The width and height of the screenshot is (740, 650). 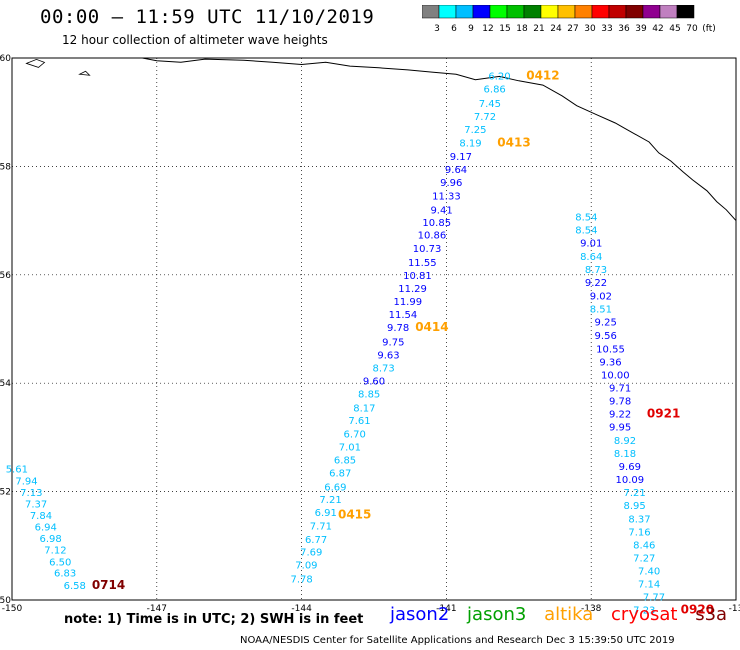 What do you see at coordinates (649, 572) in the screenshot?
I see `swh-value-label: 7.40` at bounding box center [649, 572].